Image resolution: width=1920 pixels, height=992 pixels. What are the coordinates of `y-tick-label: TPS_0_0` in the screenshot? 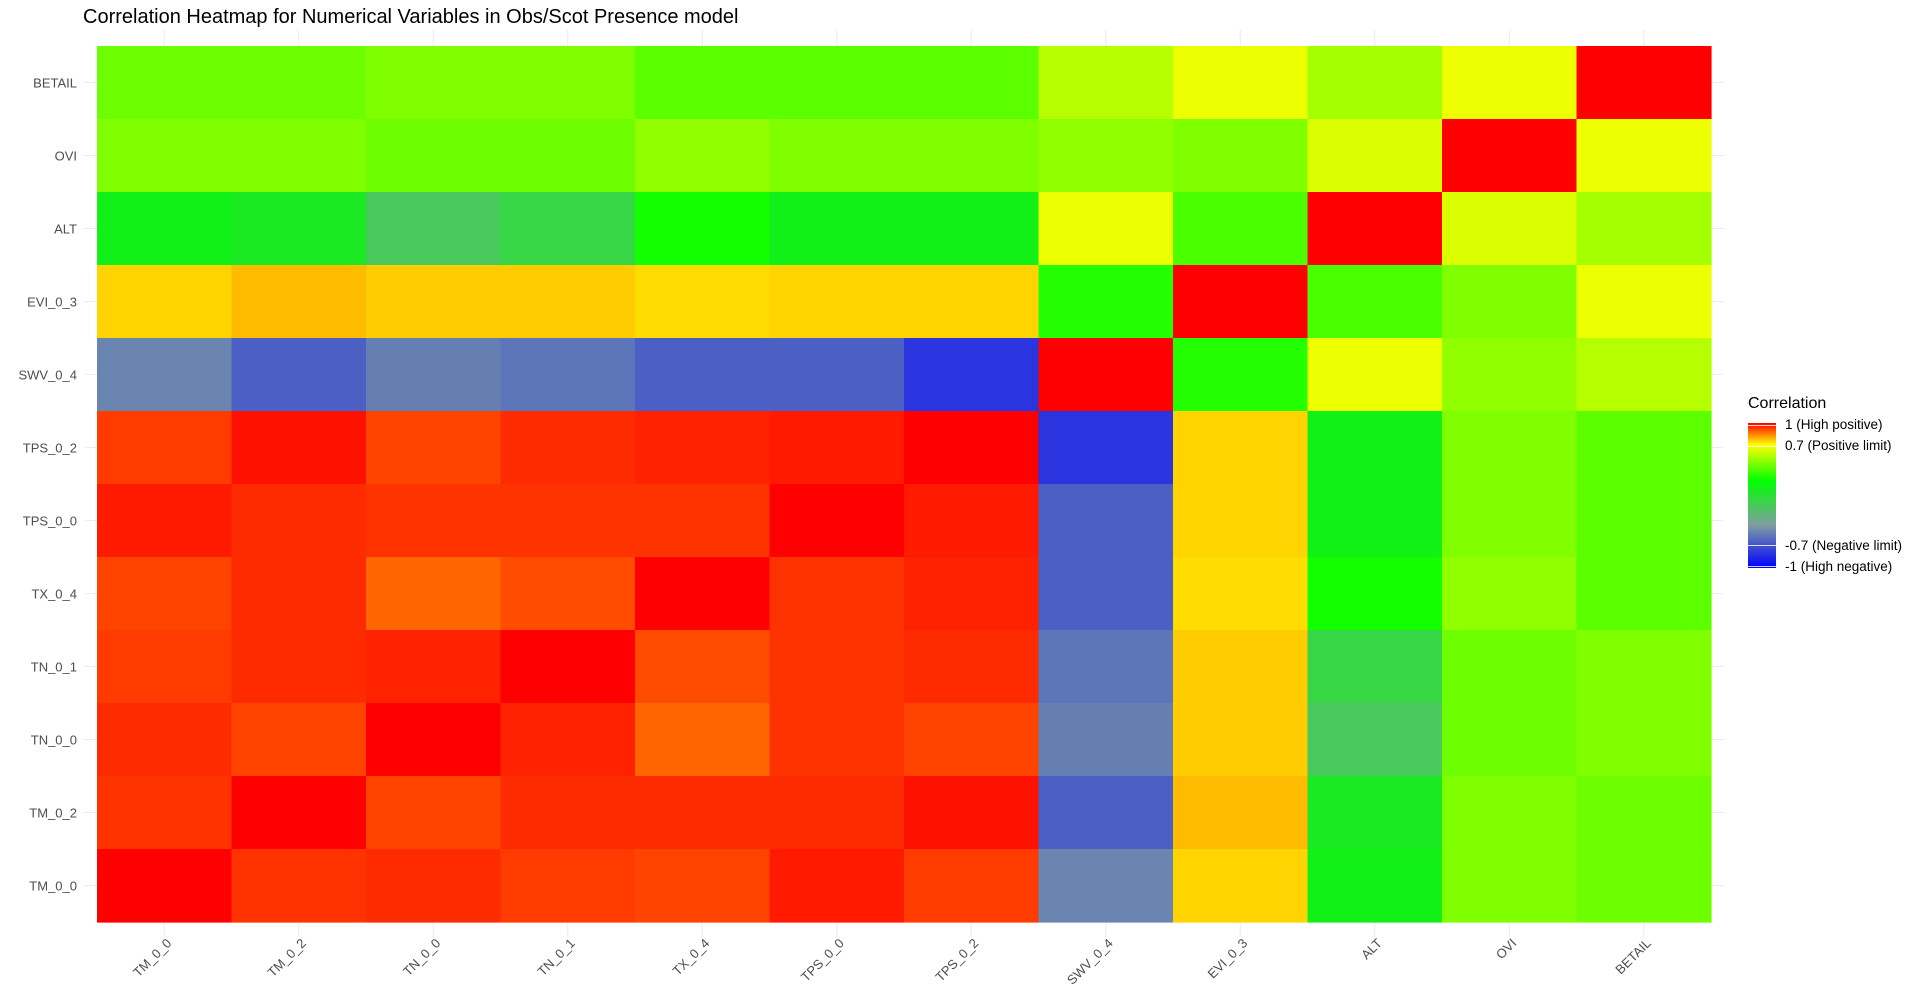 It's located at (50, 521).